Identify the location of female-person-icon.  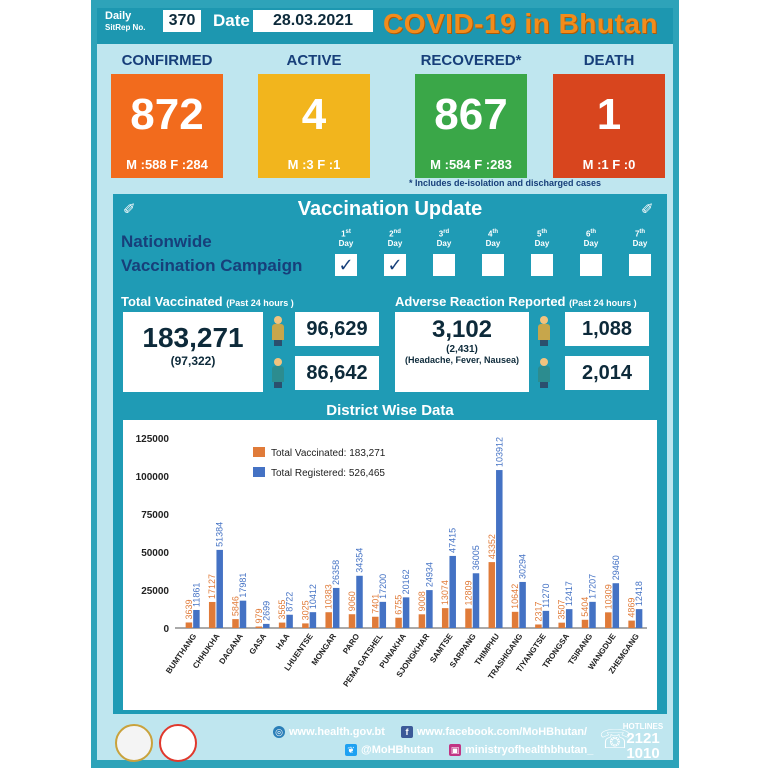
(544, 373).